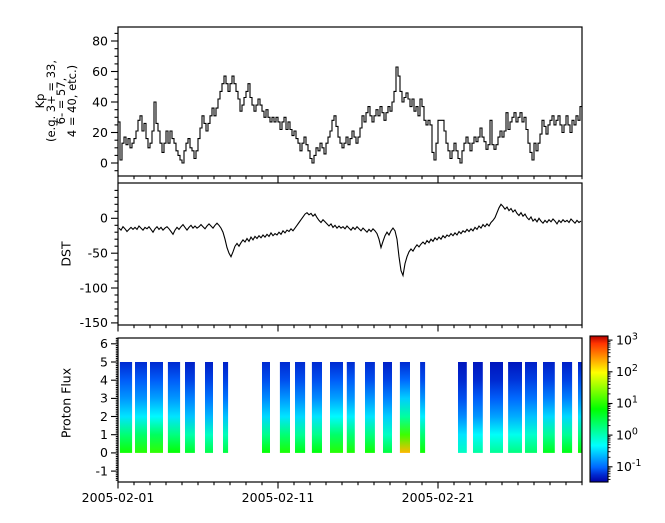 Image resolution: width=665 pixels, height=523 pixels. Describe the element at coordinates (627, 434) in the screenshot. I see `colorbar-tick-label: 10⁰` at that location.